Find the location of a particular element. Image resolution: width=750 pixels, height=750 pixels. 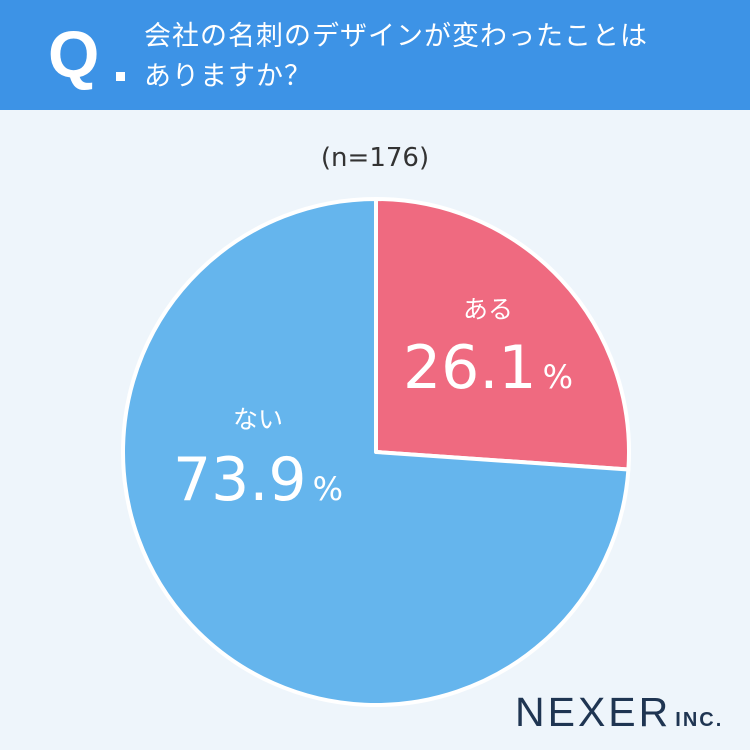

question-line-1: 会社の名刺のデザインが変わったことは is located at coordinates (396, 36).